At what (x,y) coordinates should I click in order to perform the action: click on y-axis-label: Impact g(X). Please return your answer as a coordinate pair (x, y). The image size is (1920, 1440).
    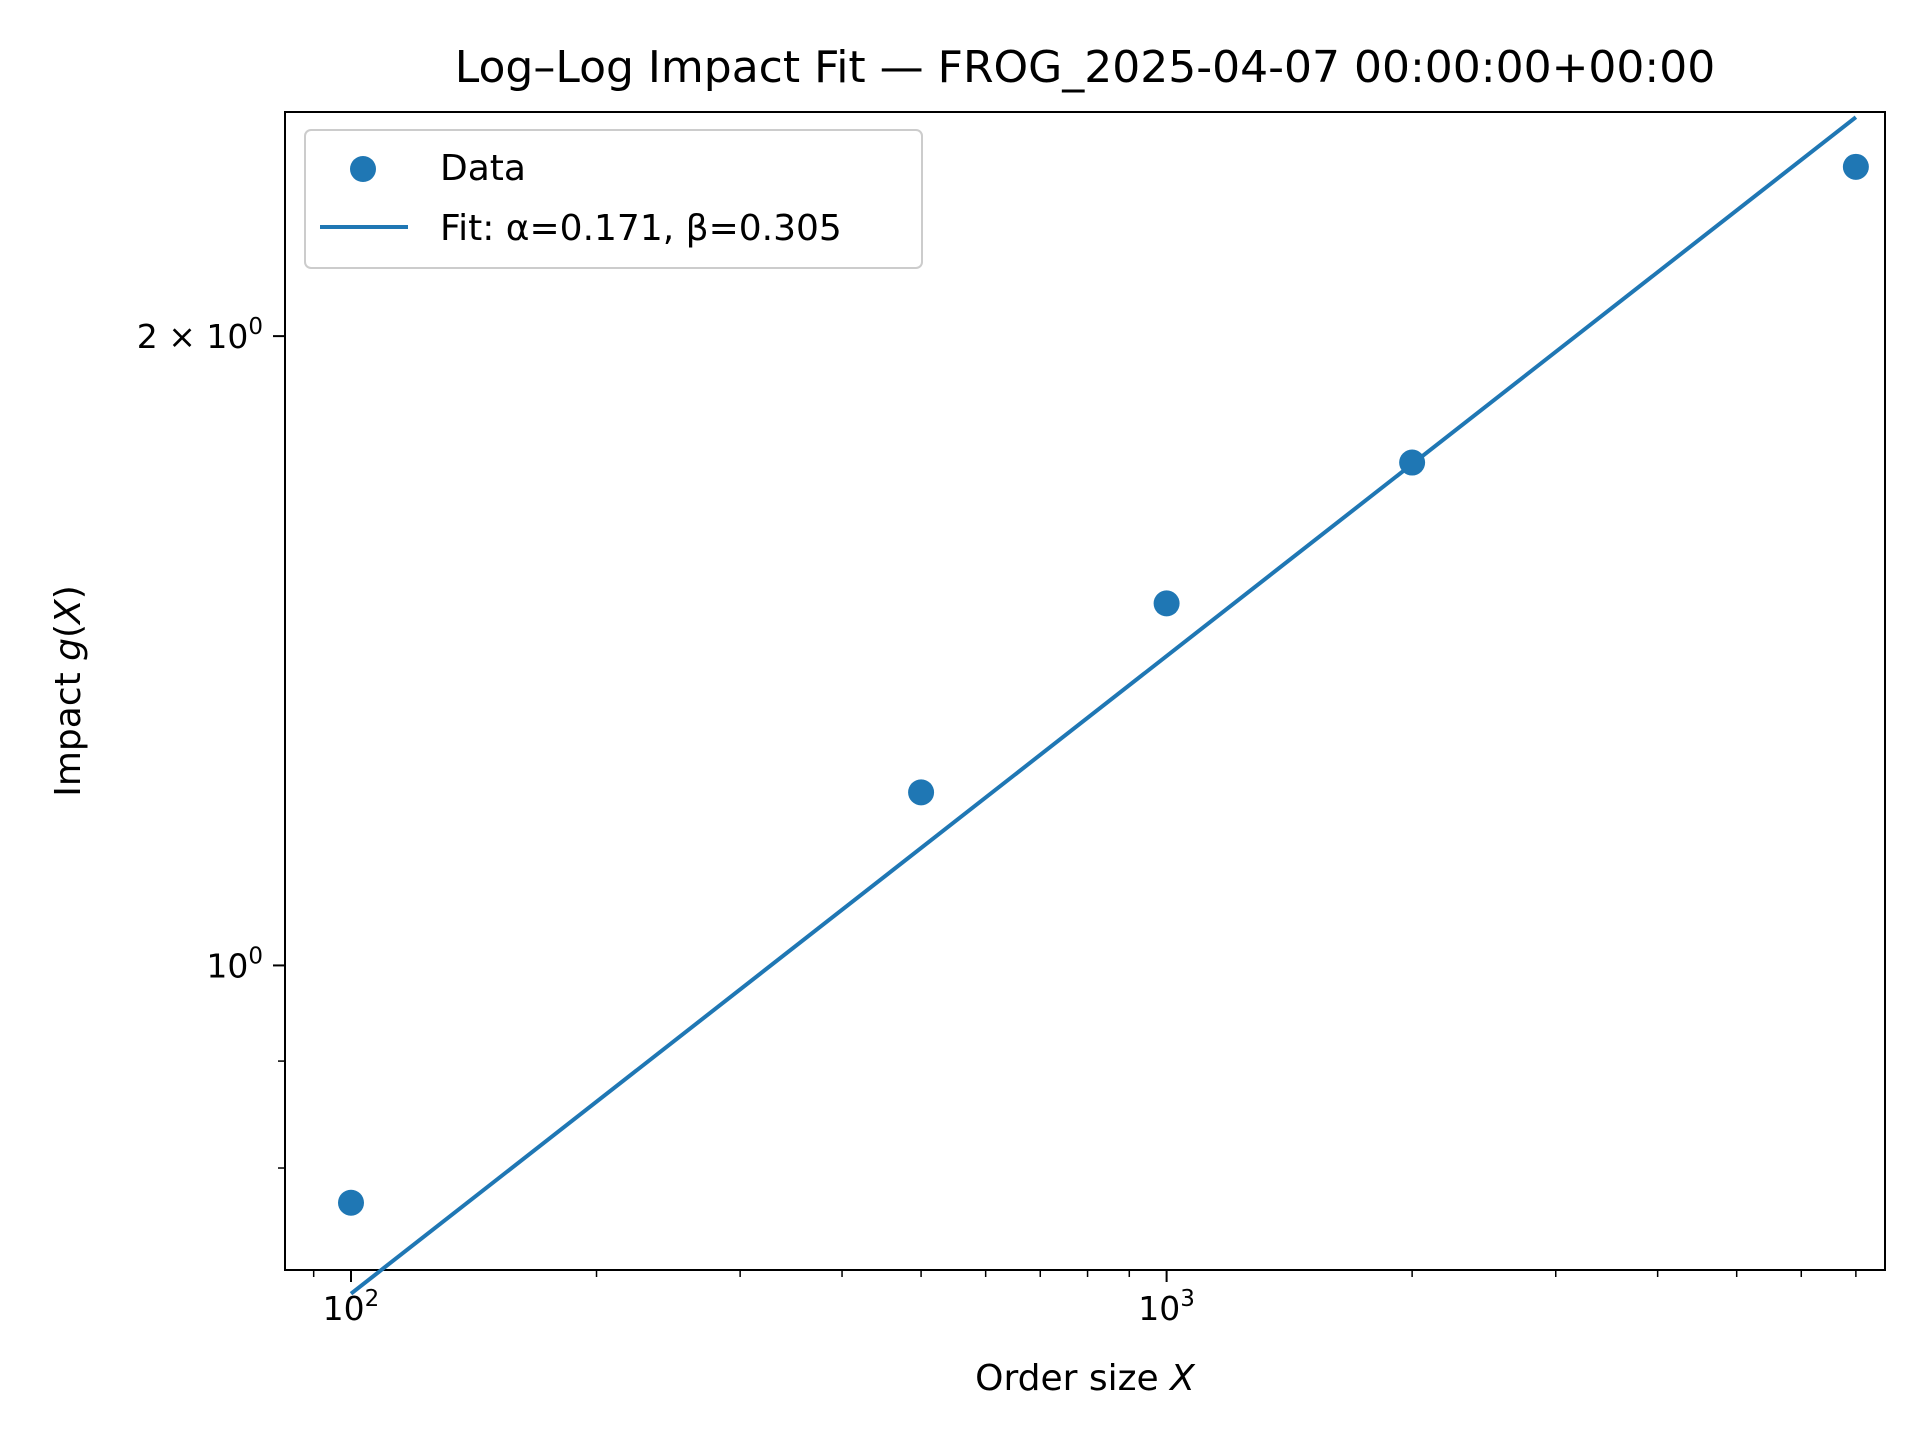
    Looking at the image, I should click on (68, 691).